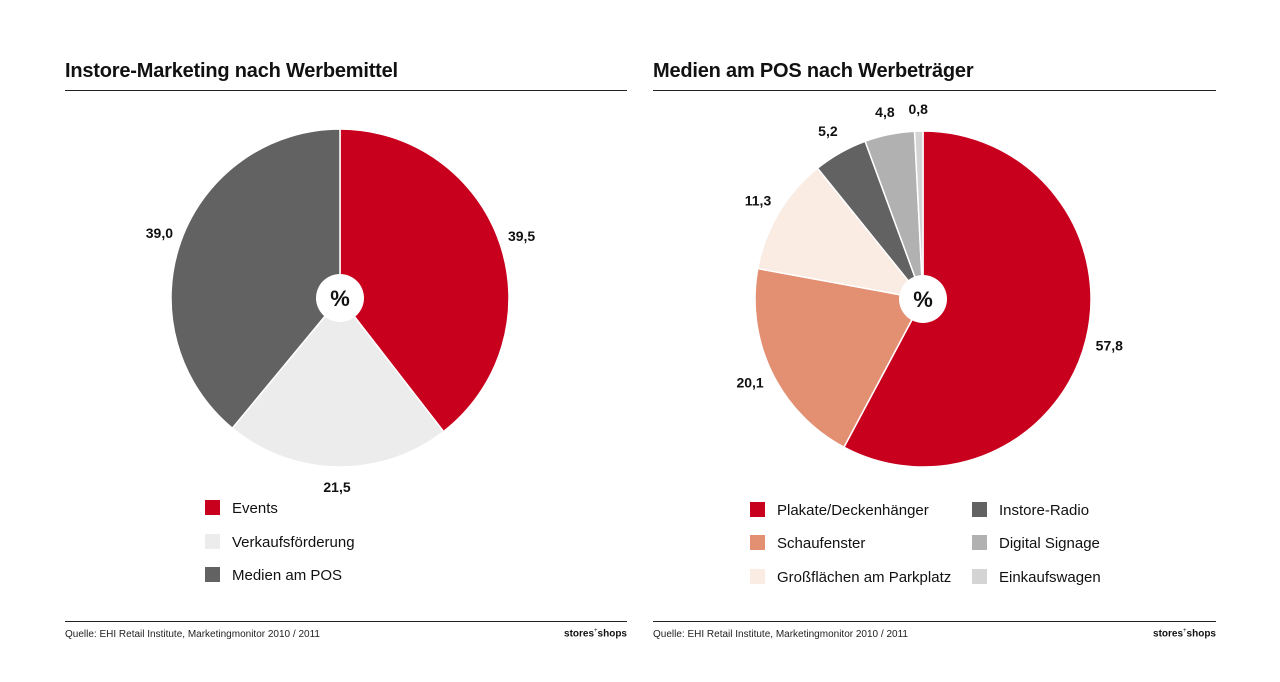 The image size is (1280, 682). I want to click on legend-label: Medien am POS, so click(287, 575).